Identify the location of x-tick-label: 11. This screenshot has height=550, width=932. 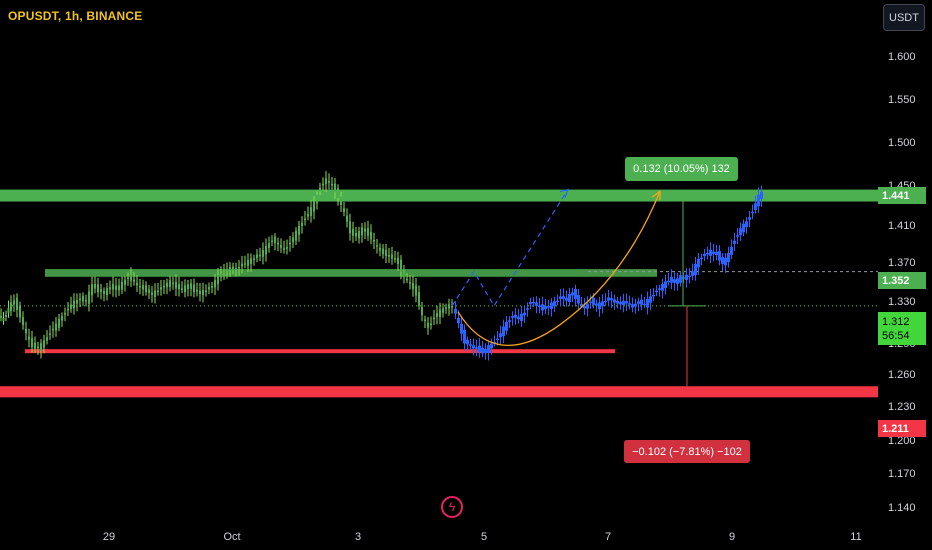
(855, 537).